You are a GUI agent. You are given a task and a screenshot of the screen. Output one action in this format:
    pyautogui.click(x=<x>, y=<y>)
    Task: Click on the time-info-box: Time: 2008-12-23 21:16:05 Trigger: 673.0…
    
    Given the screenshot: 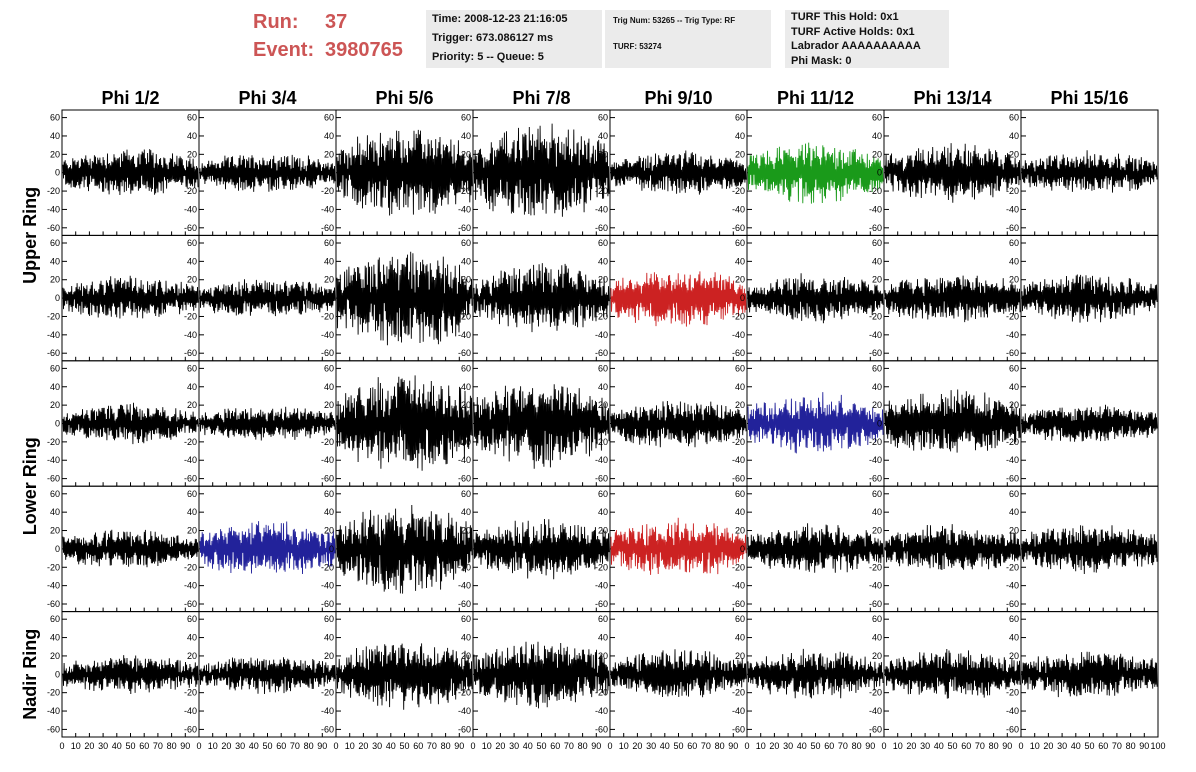 What is the action you would take?
    pyautogui.click(x=514, y=39)
    